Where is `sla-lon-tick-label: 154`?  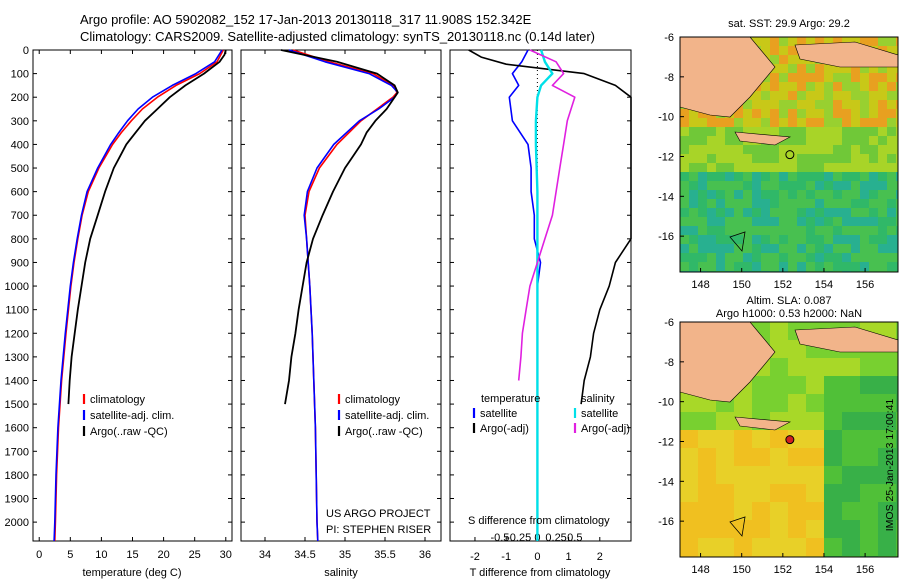 sla-lon-tick-label: 154 is located at coordinates (824, 570).